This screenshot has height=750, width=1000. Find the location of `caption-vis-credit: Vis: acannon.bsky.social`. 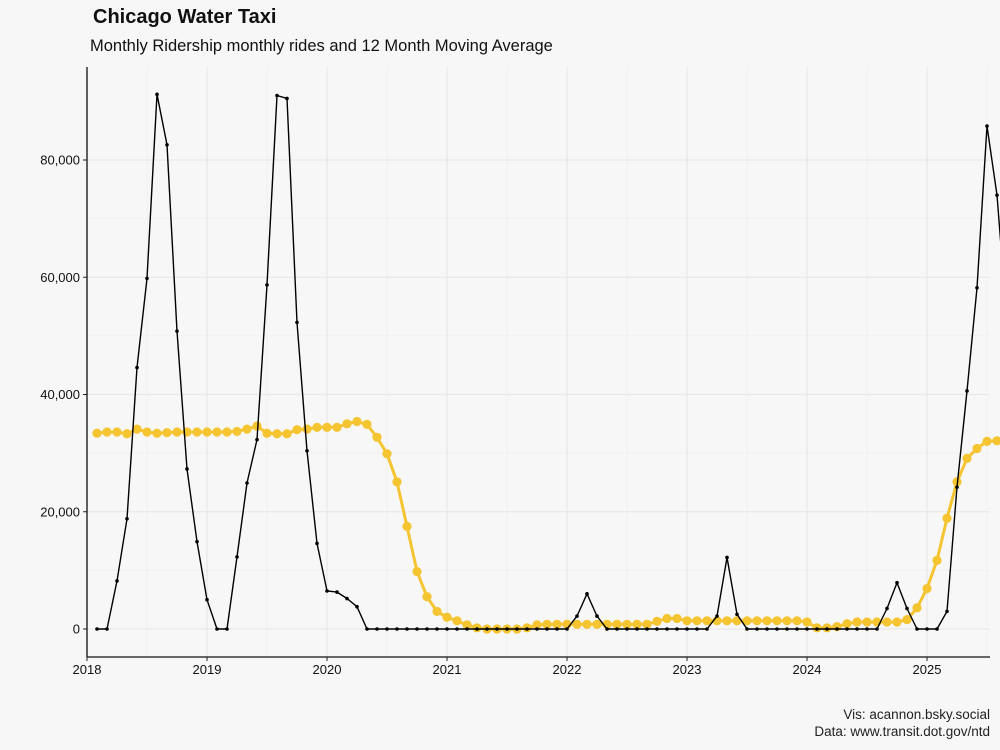

caption-vis-credit: Vis: acannon.bsky.social is located at coordinates (916, 714).